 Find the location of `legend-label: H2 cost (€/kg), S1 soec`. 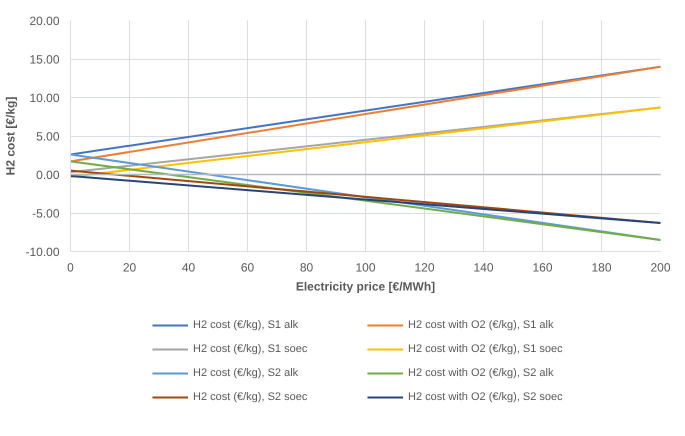

legend-label: H2 cost (€/kg), S1 soec is located at coordinates (250, 349).